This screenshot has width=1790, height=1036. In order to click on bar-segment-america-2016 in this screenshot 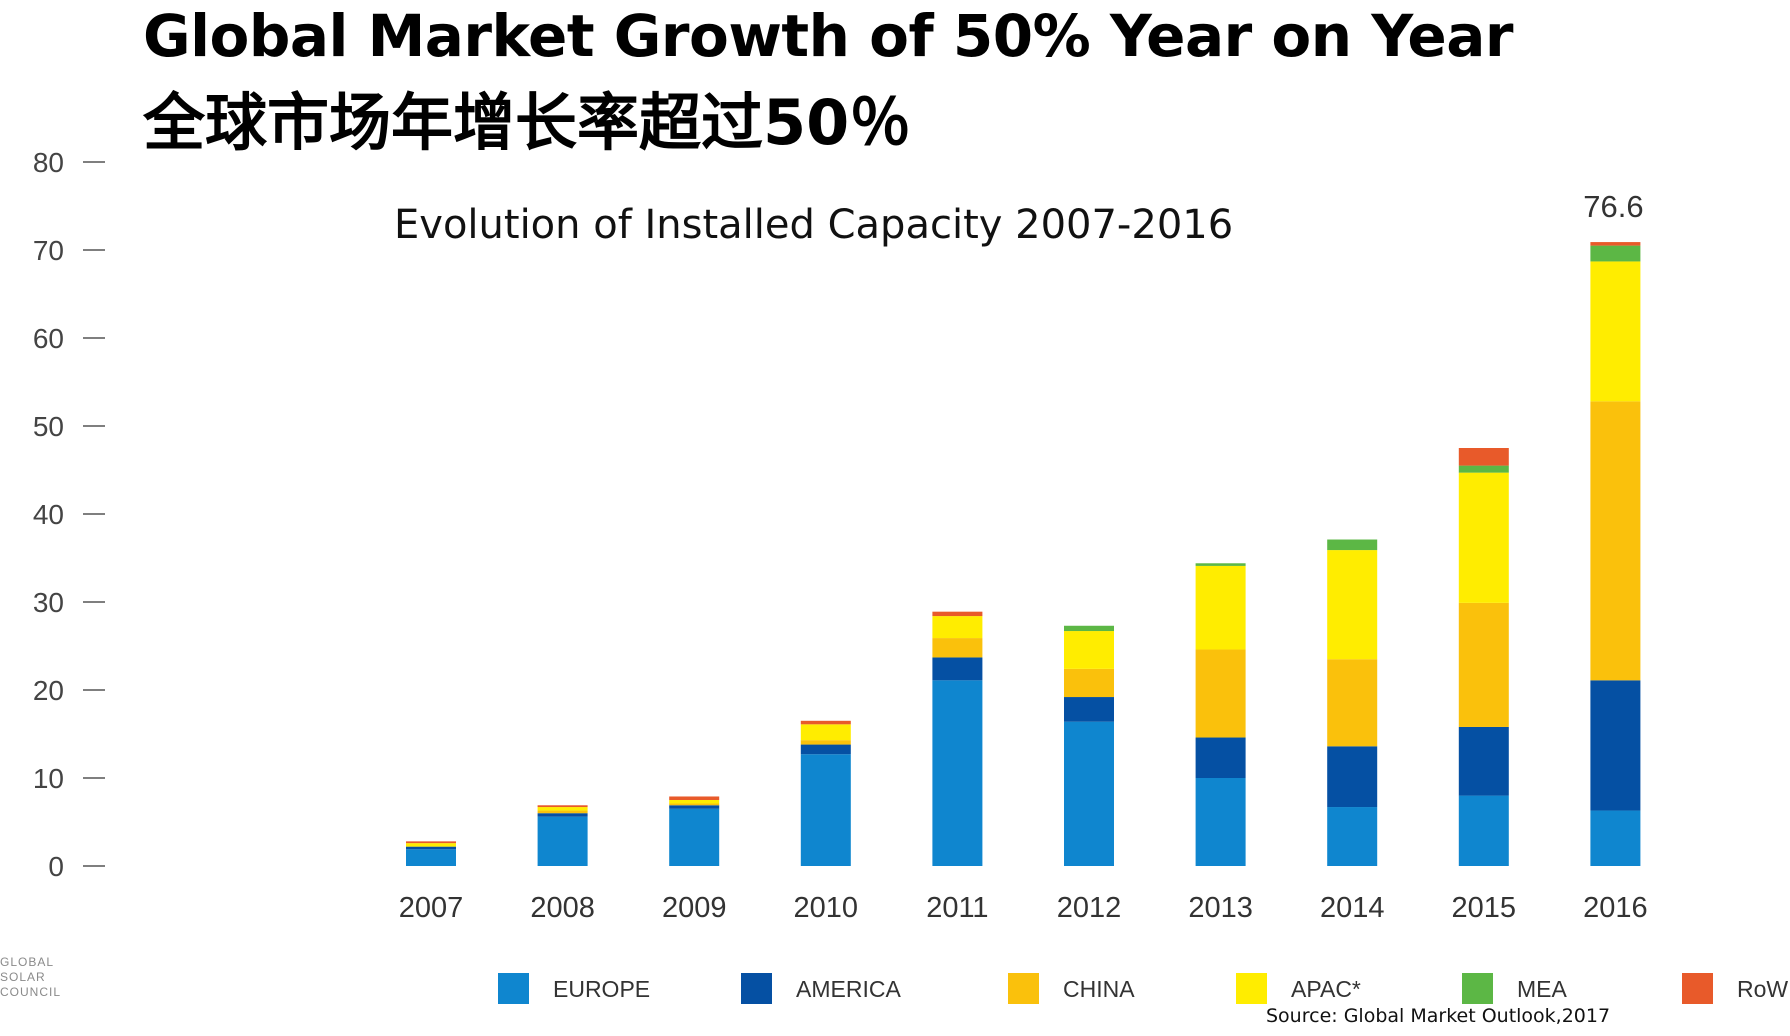, I will do `click(1615, 745)`.